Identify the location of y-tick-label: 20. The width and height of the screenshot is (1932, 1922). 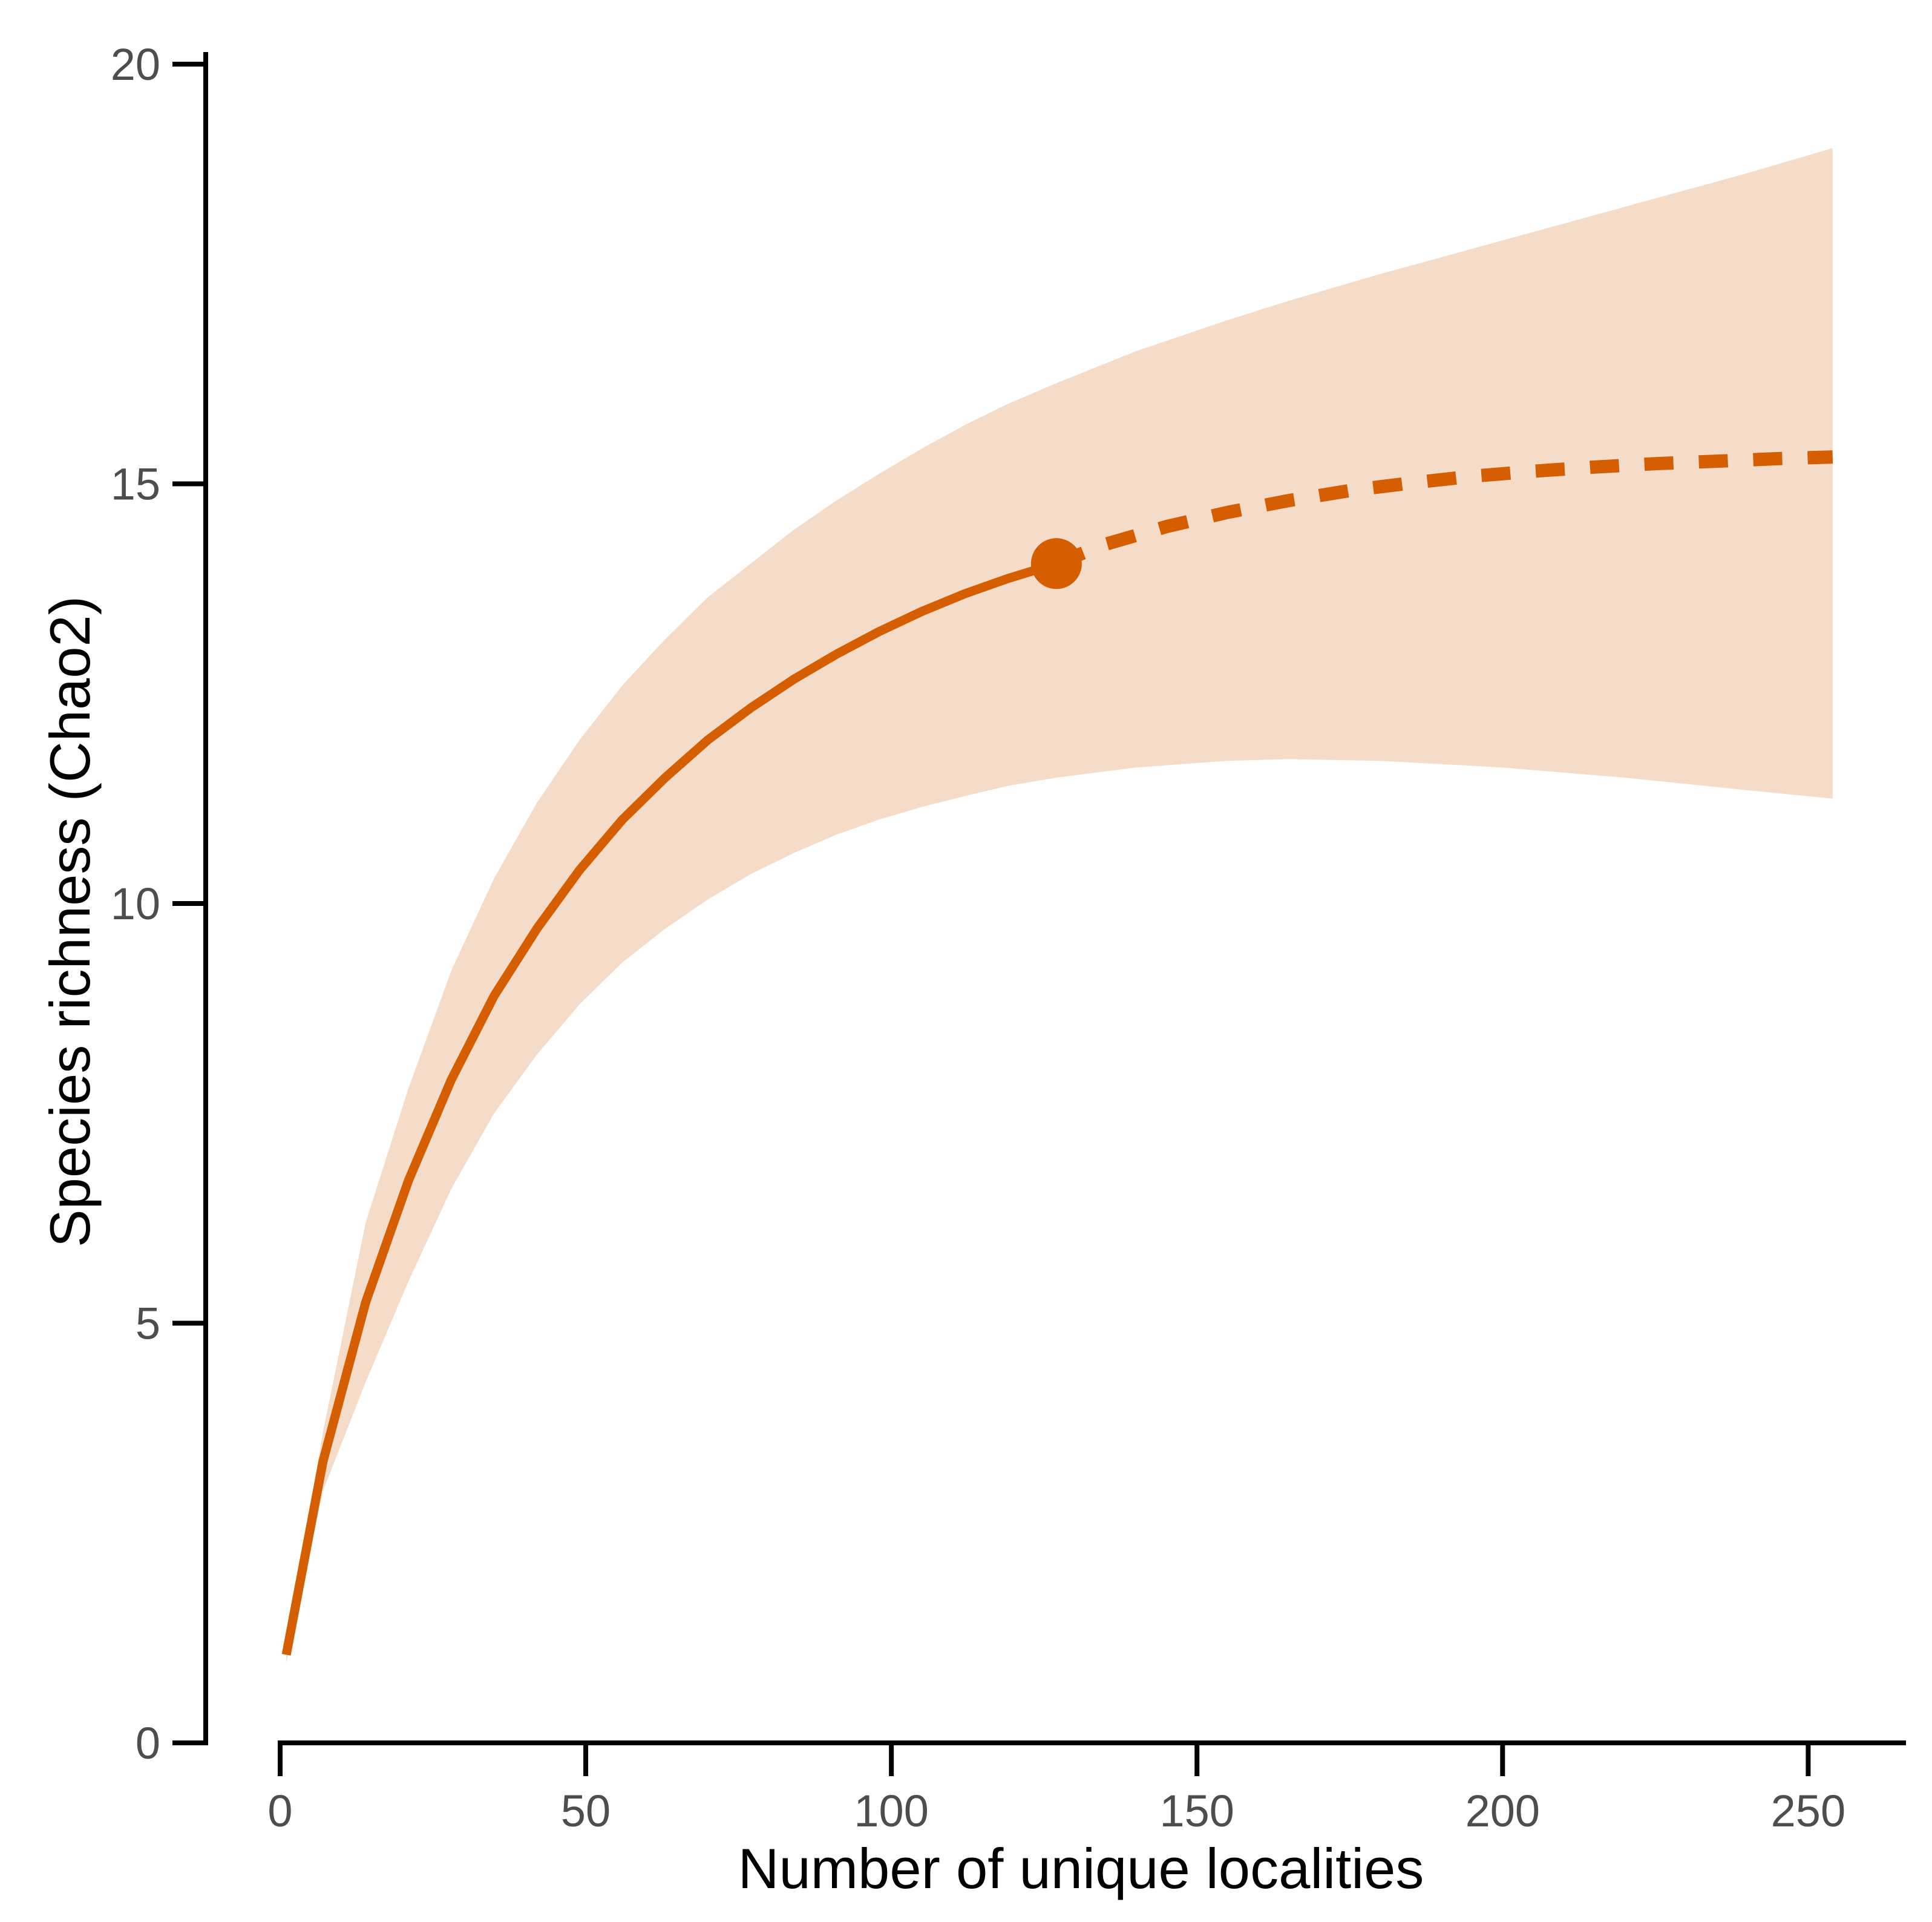
(136, 65).